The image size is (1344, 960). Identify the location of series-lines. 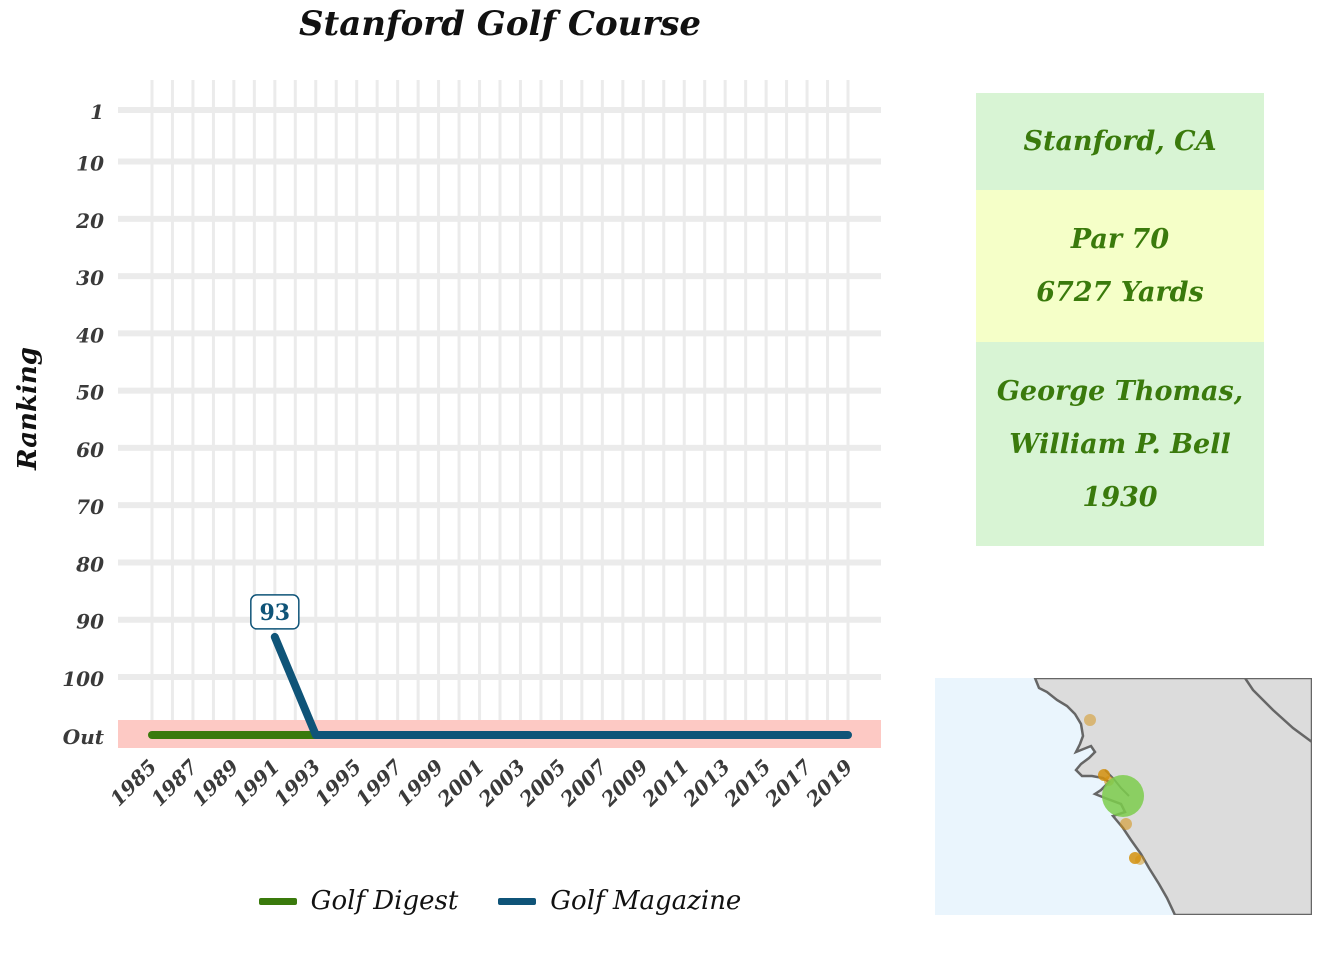
(500, 685).